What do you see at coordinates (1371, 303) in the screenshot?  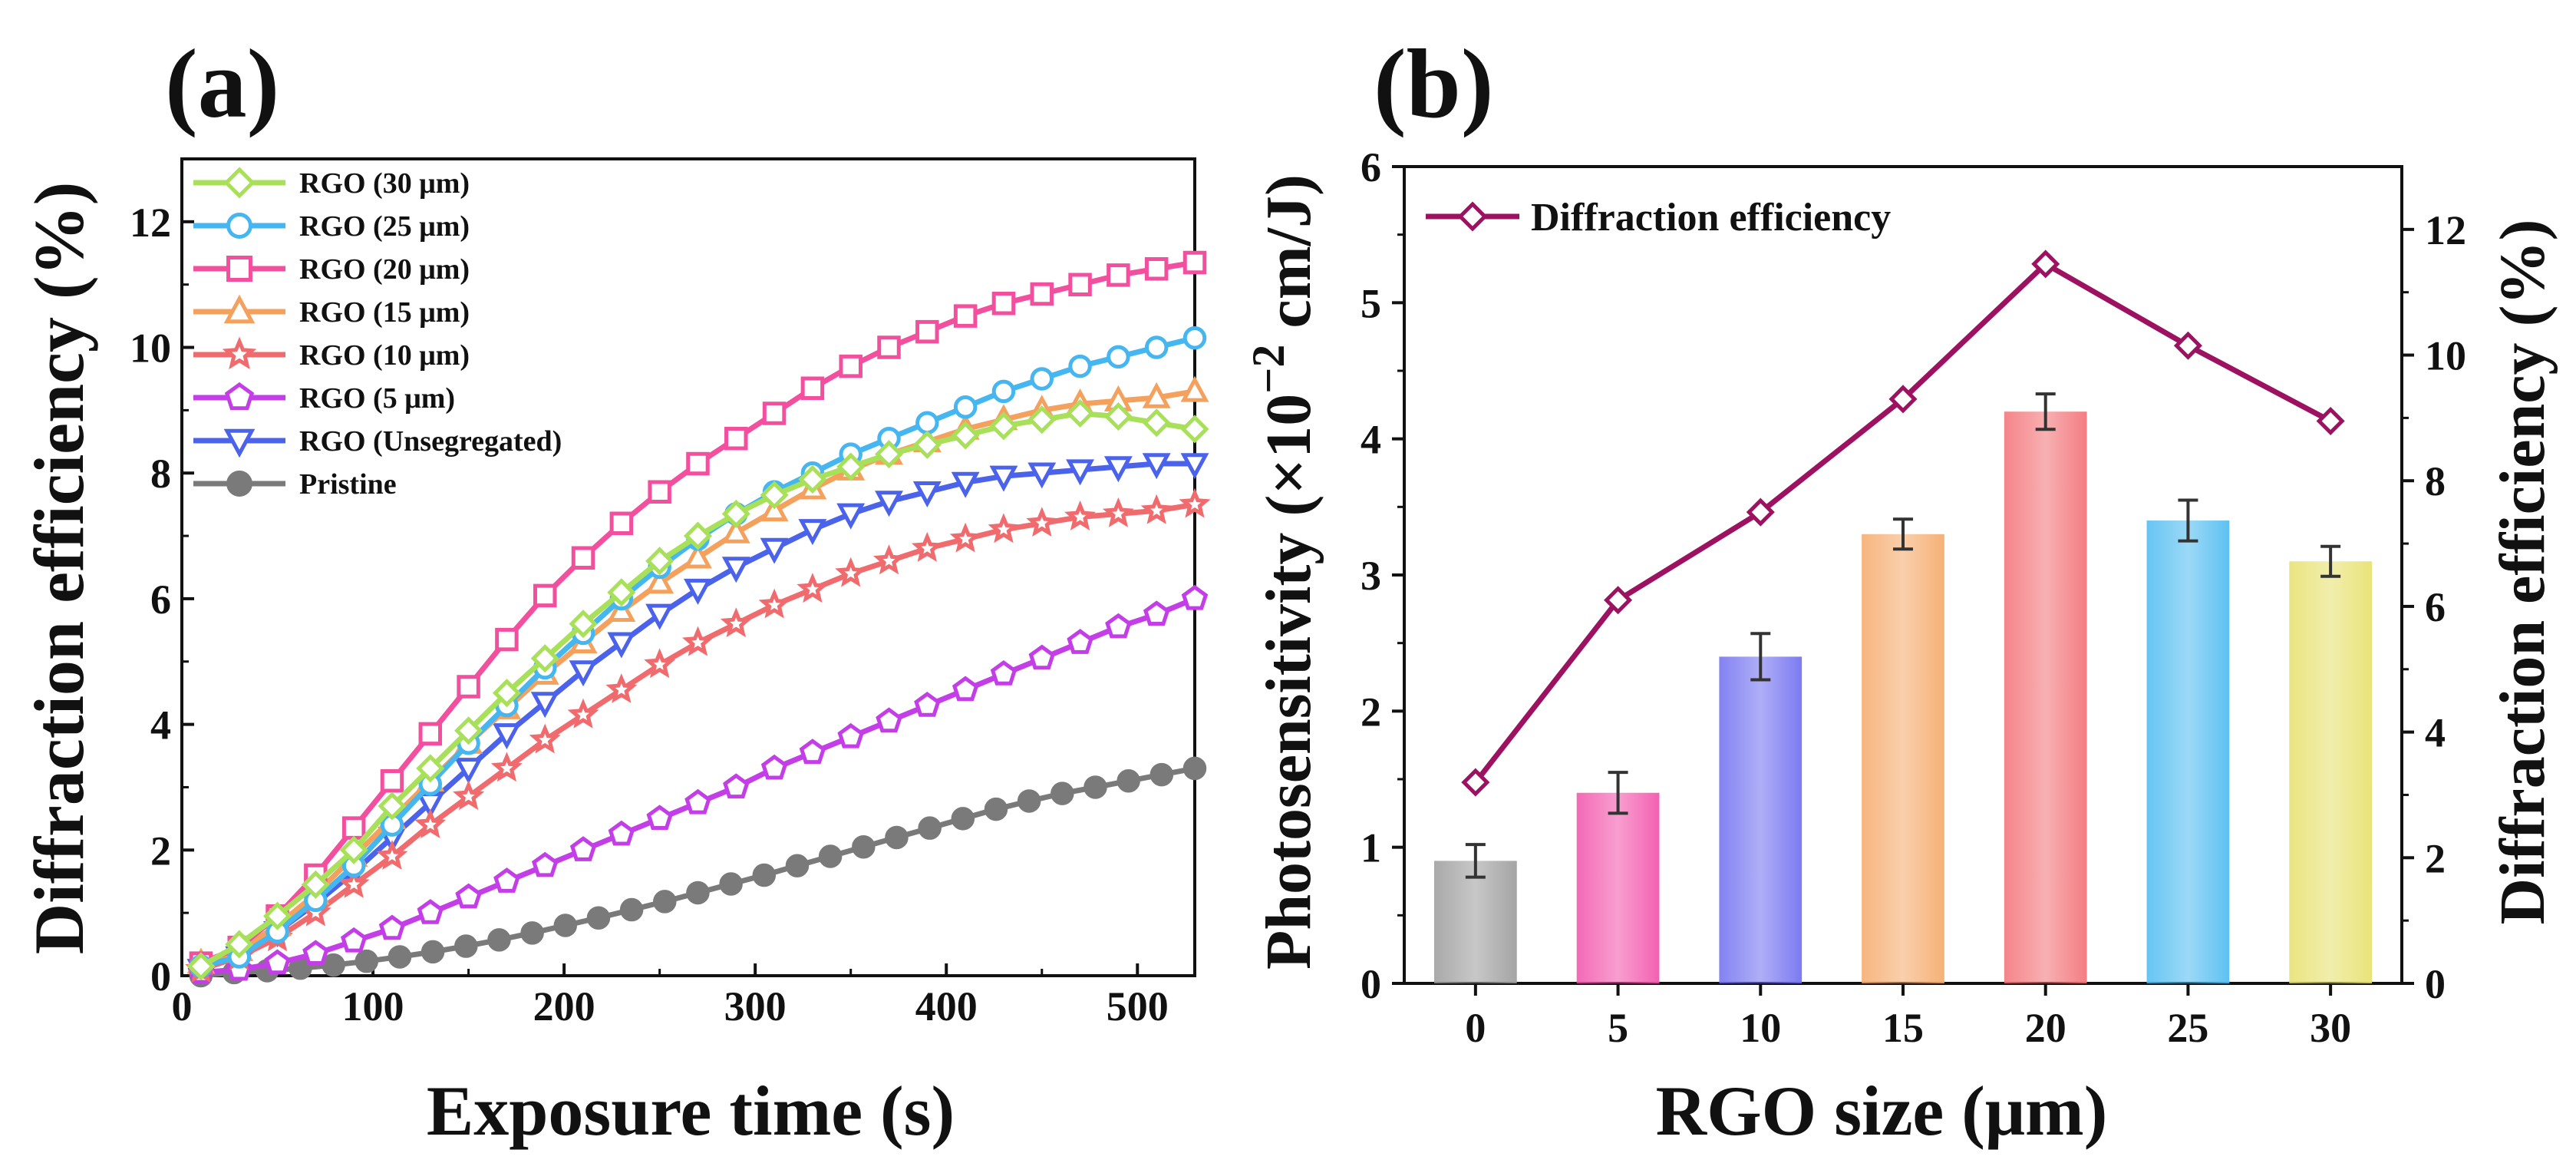 I see `panel-b-y-tick-label: 5` at bounding box center [1371, 303].